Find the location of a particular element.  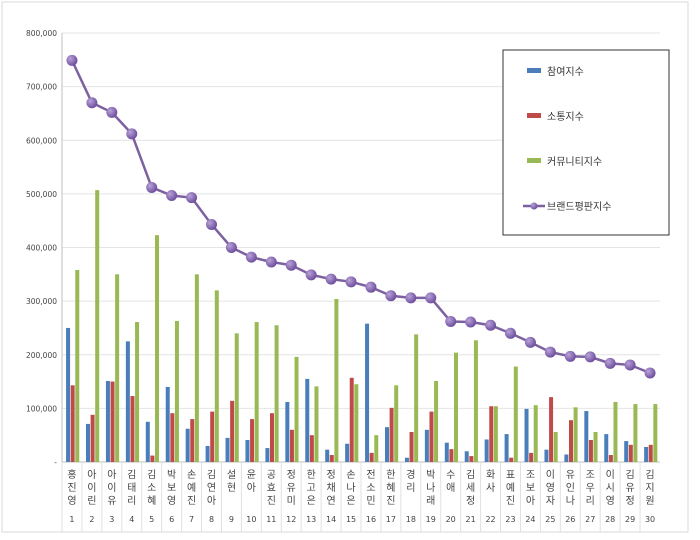

bar-참여지수-이영자 is located at coordinates (546, 455).